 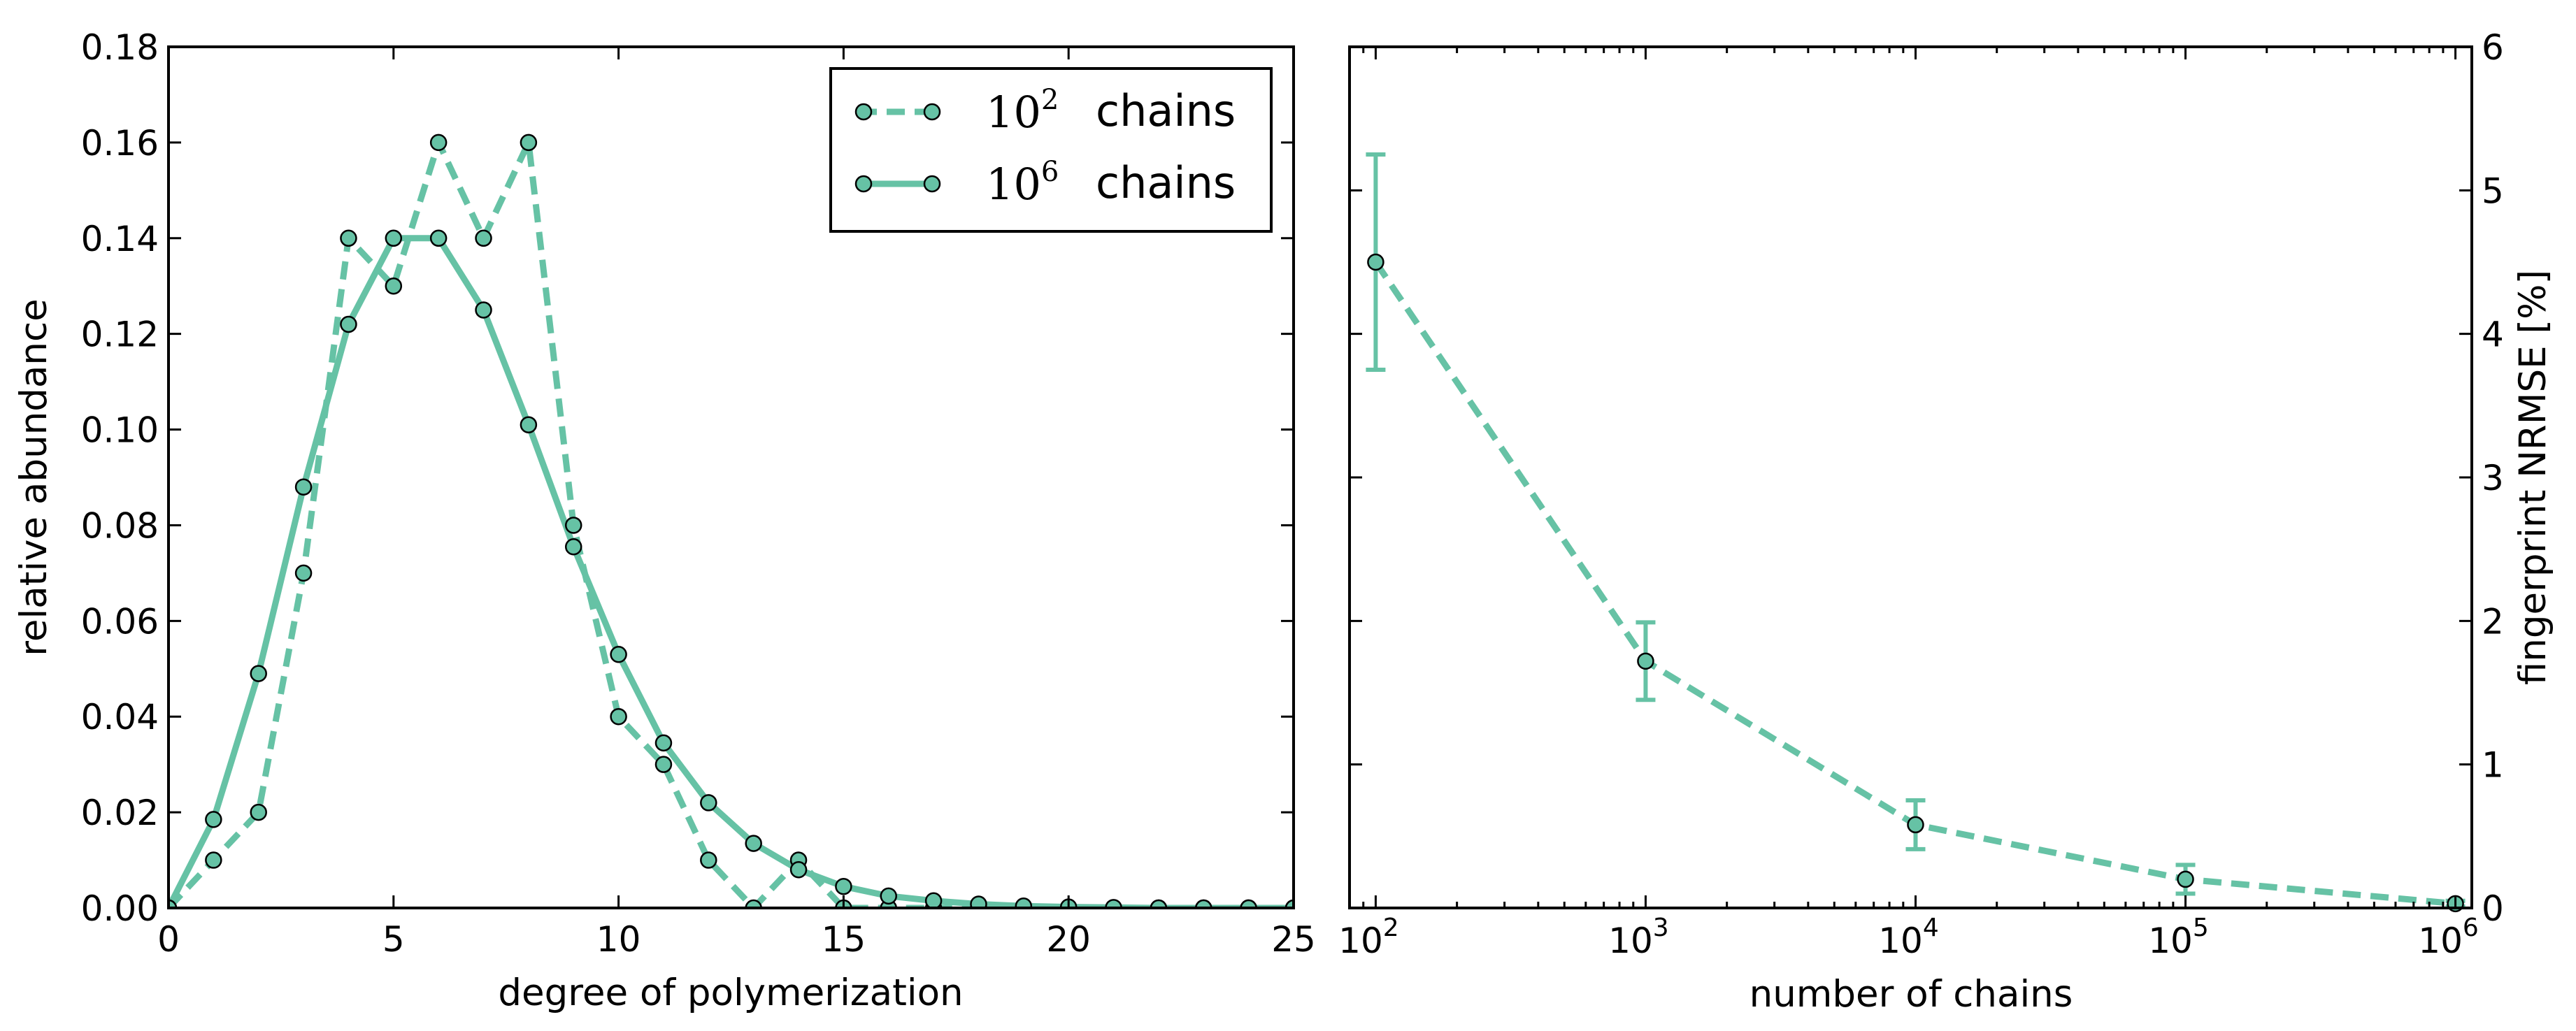 I want to click on y-tick-label: 6, so click(x=2493, y=47).